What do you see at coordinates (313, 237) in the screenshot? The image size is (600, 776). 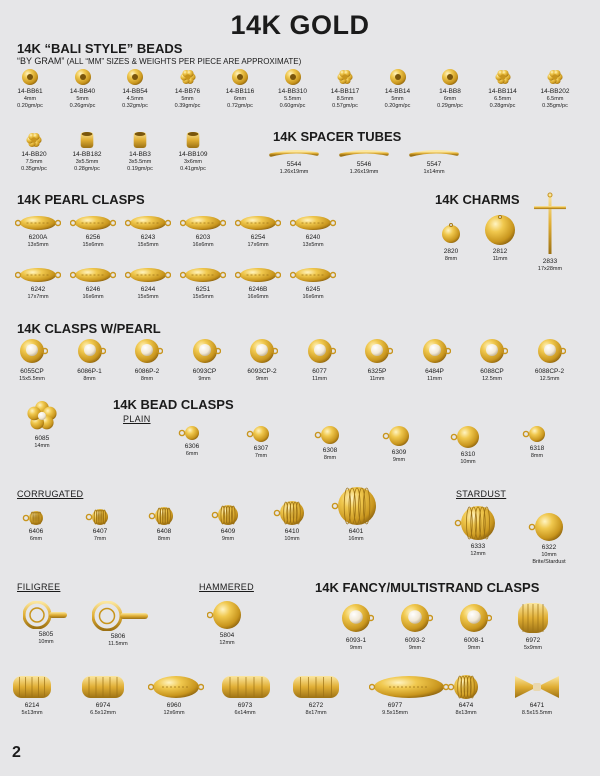 I see `item-code: 6240` at bounding box center [313, 237].